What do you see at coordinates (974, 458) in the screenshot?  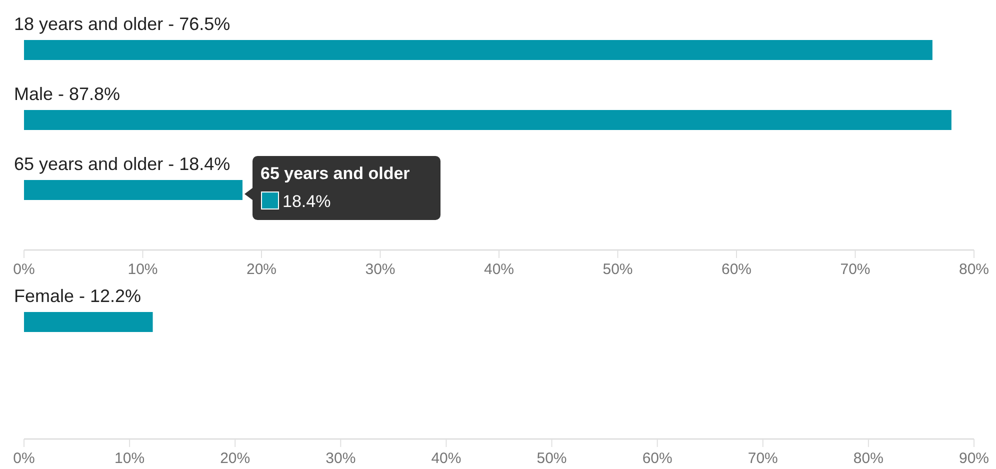 I see `x-tick-label: 90%` at bounding box center [974, 458].